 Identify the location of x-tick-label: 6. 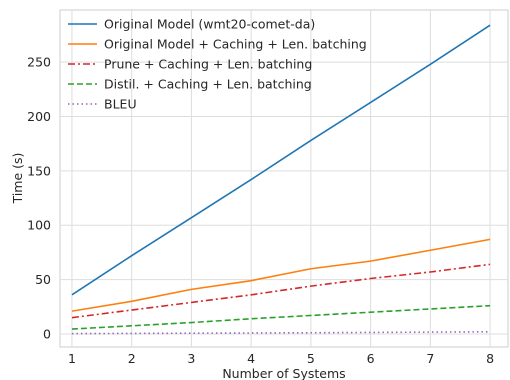
(371, 358).